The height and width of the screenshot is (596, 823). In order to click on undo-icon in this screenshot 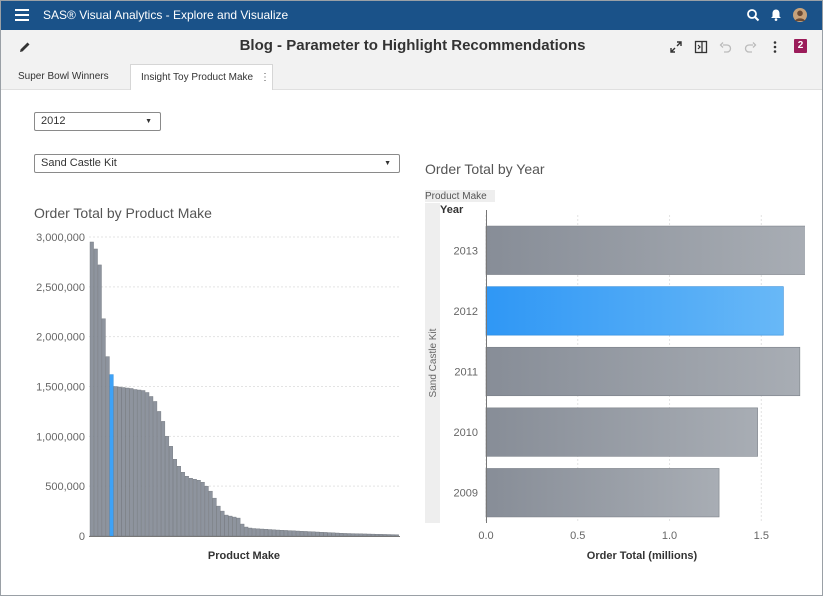, I will do `click(726, 47)`.